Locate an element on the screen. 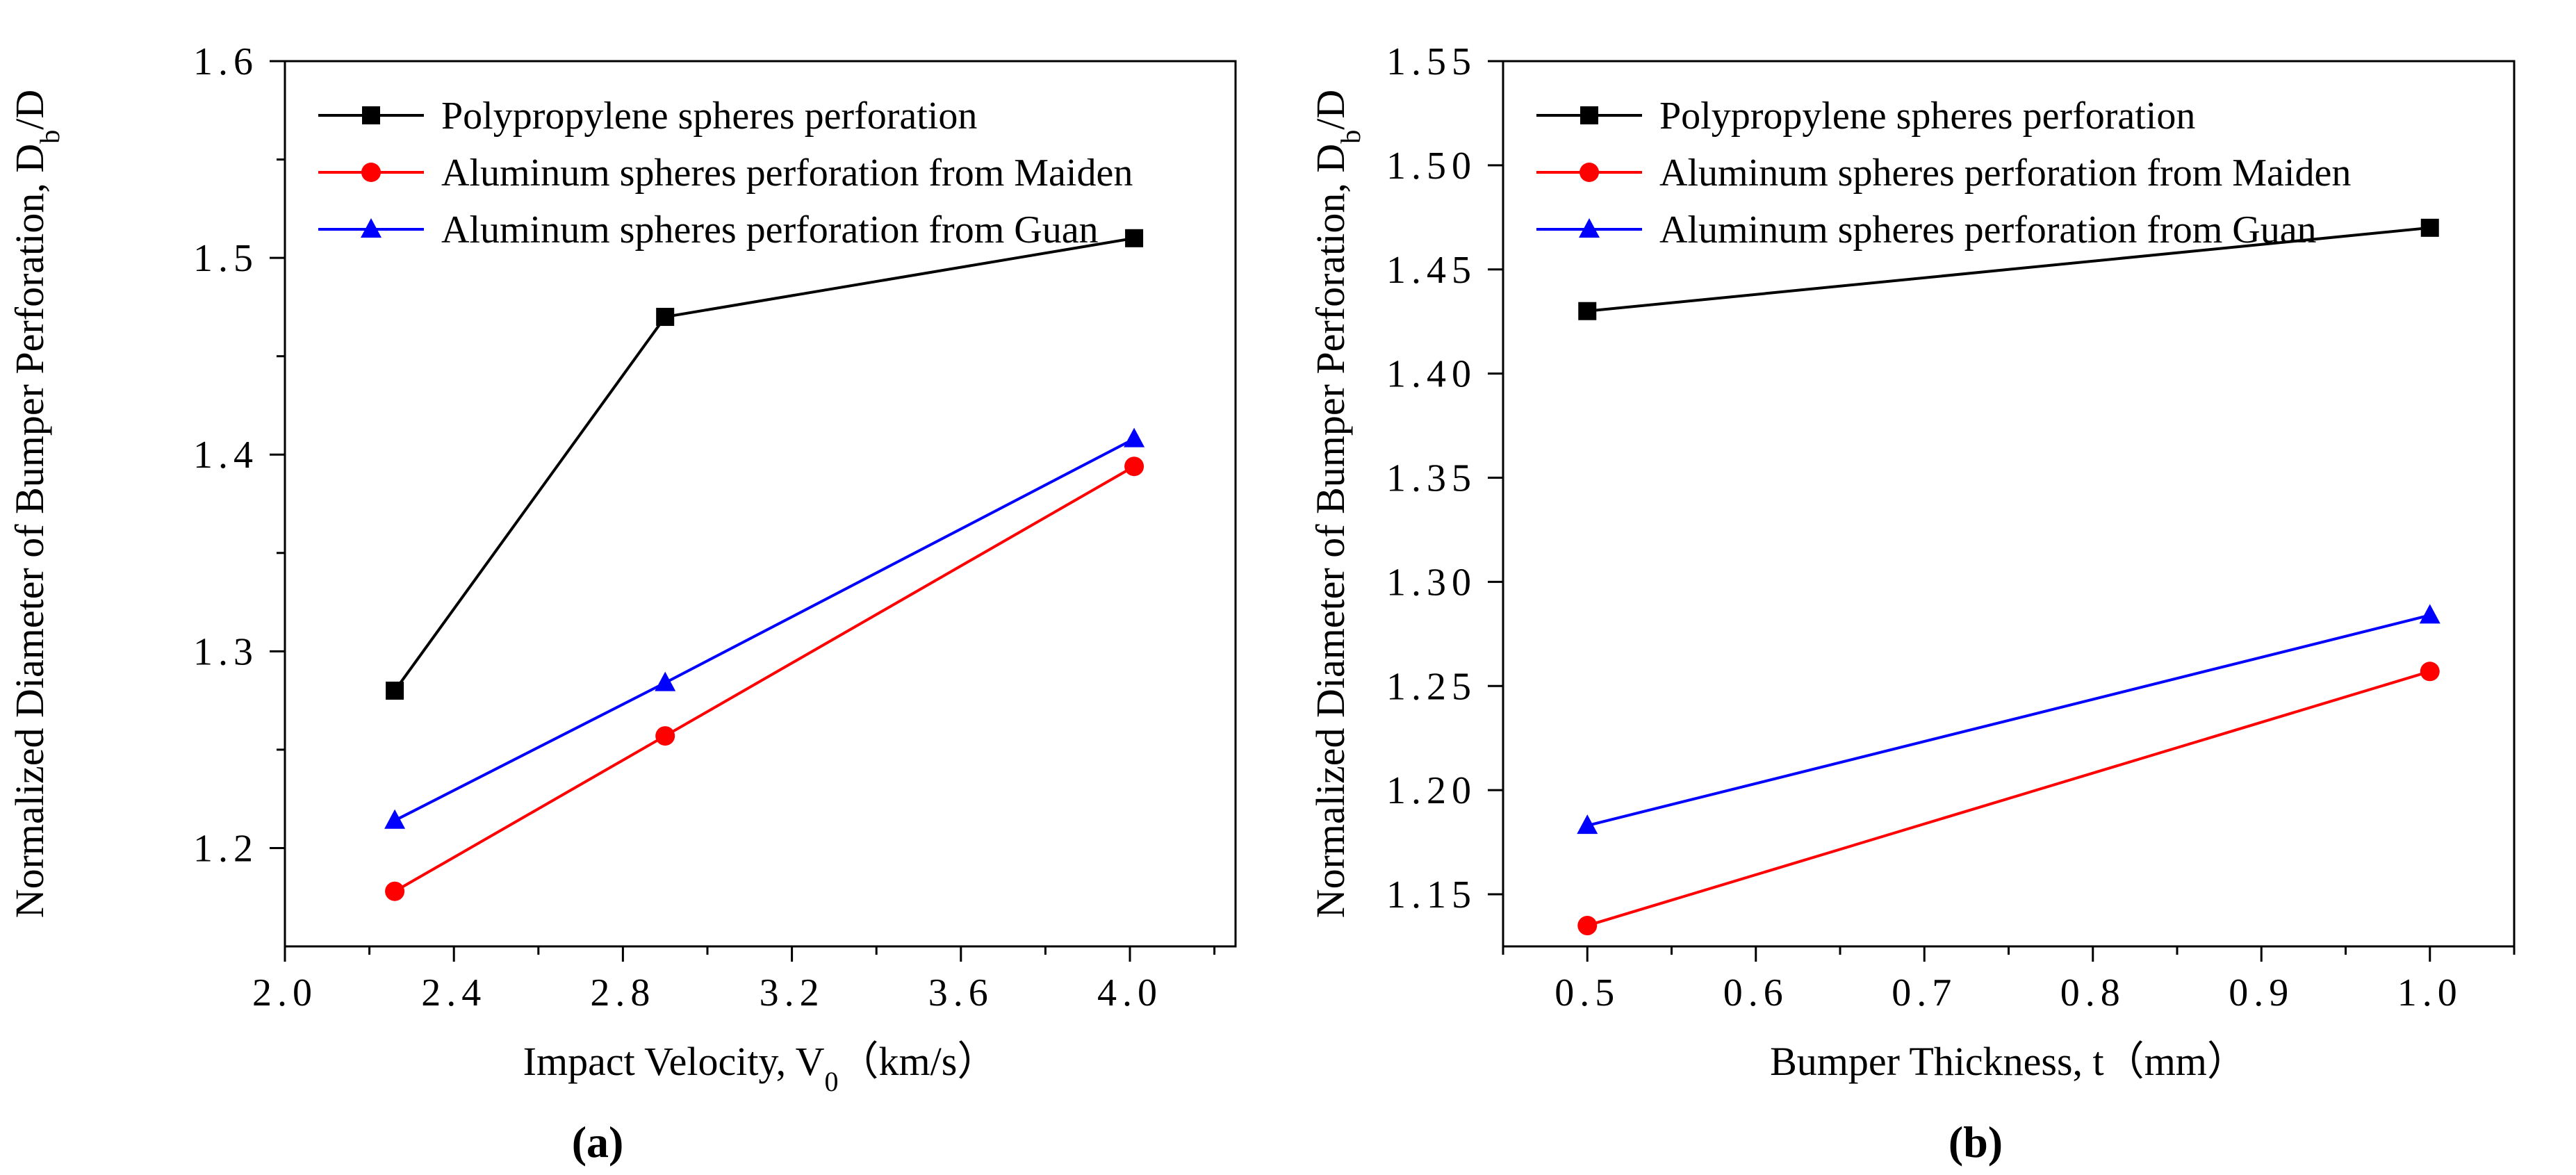 The height and width of the screenshot is (1175, 2576). panel-label: (b) is located at coordinates (1976, 1142).